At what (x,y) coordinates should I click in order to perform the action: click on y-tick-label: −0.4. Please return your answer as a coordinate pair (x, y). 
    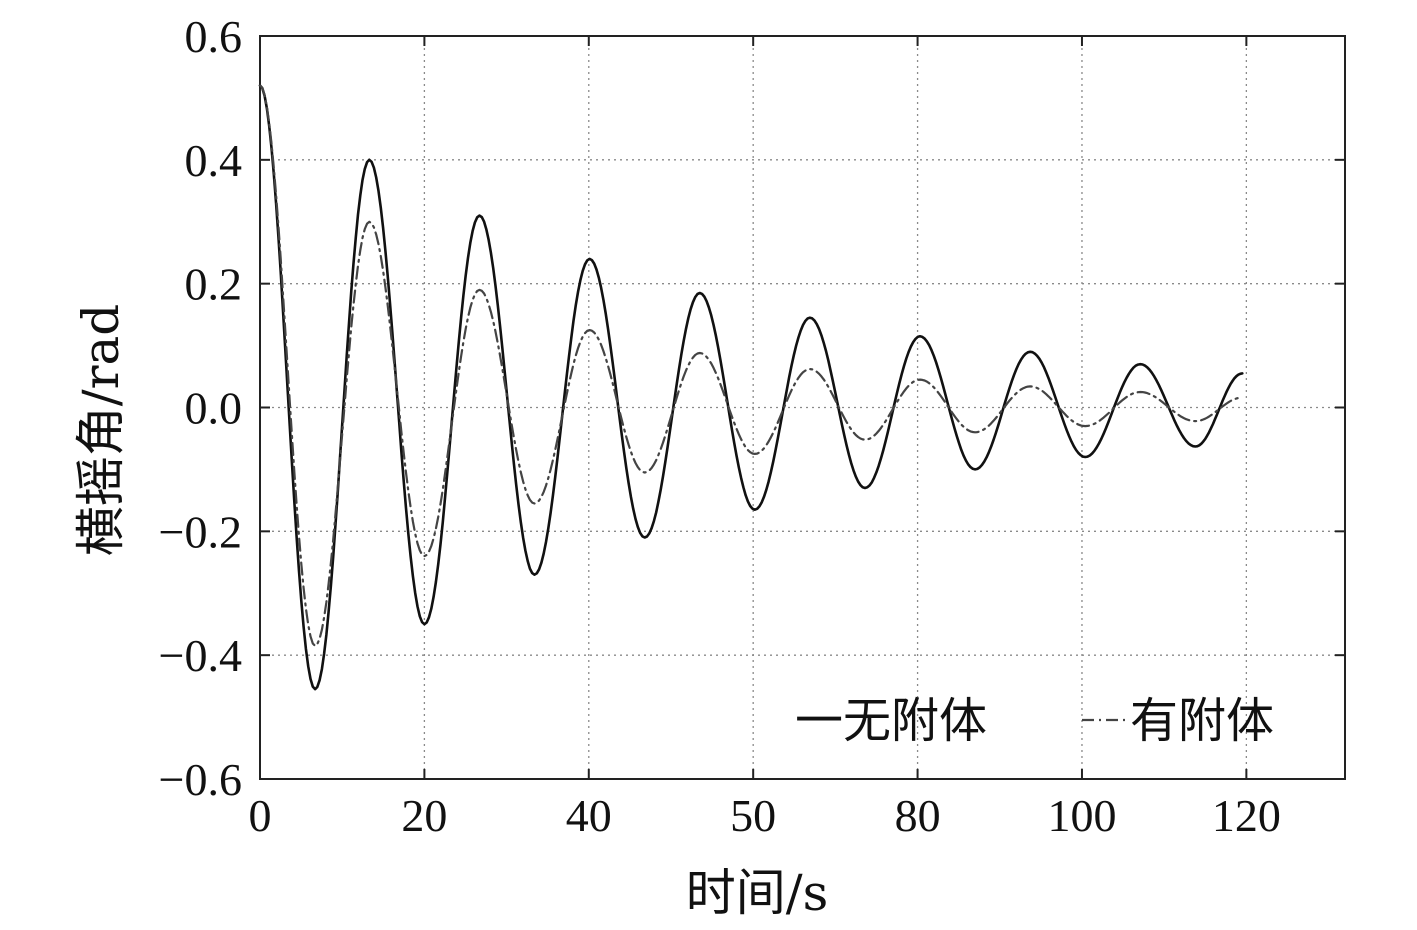
    Looking at the image, I should click on (200, 655).